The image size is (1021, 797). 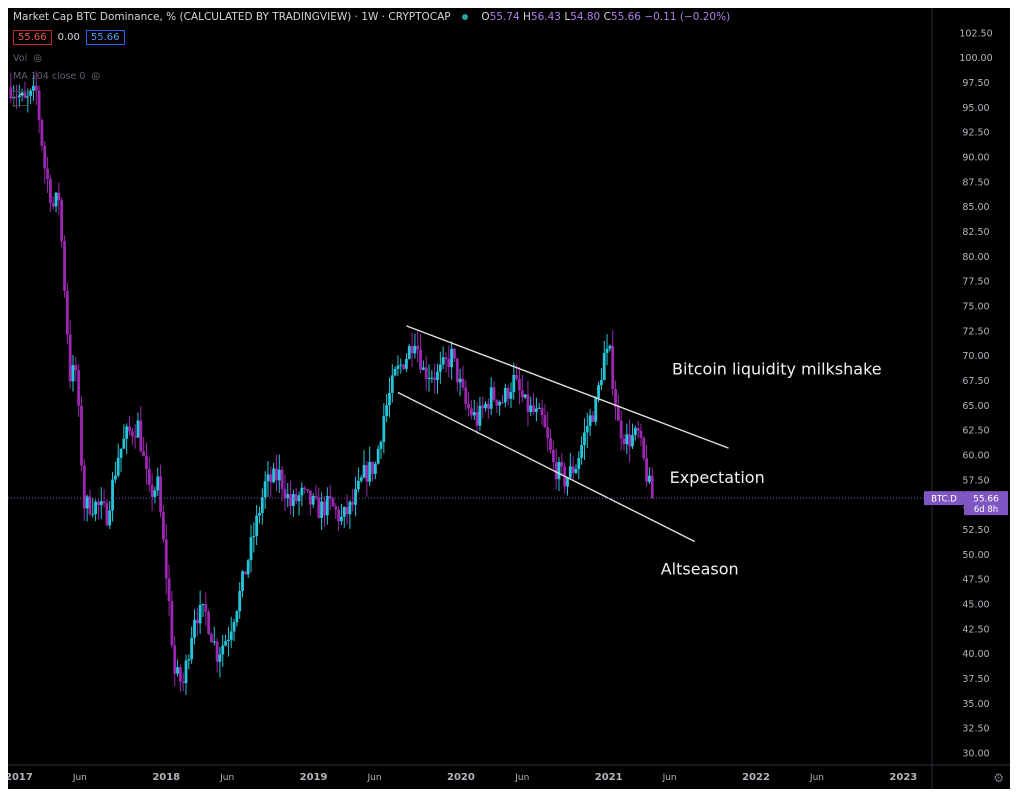 What do you see at coordinates (975, 406) in the screenshot?
I see `y-tick-label: 65.00` at bounding box center [975, 406].